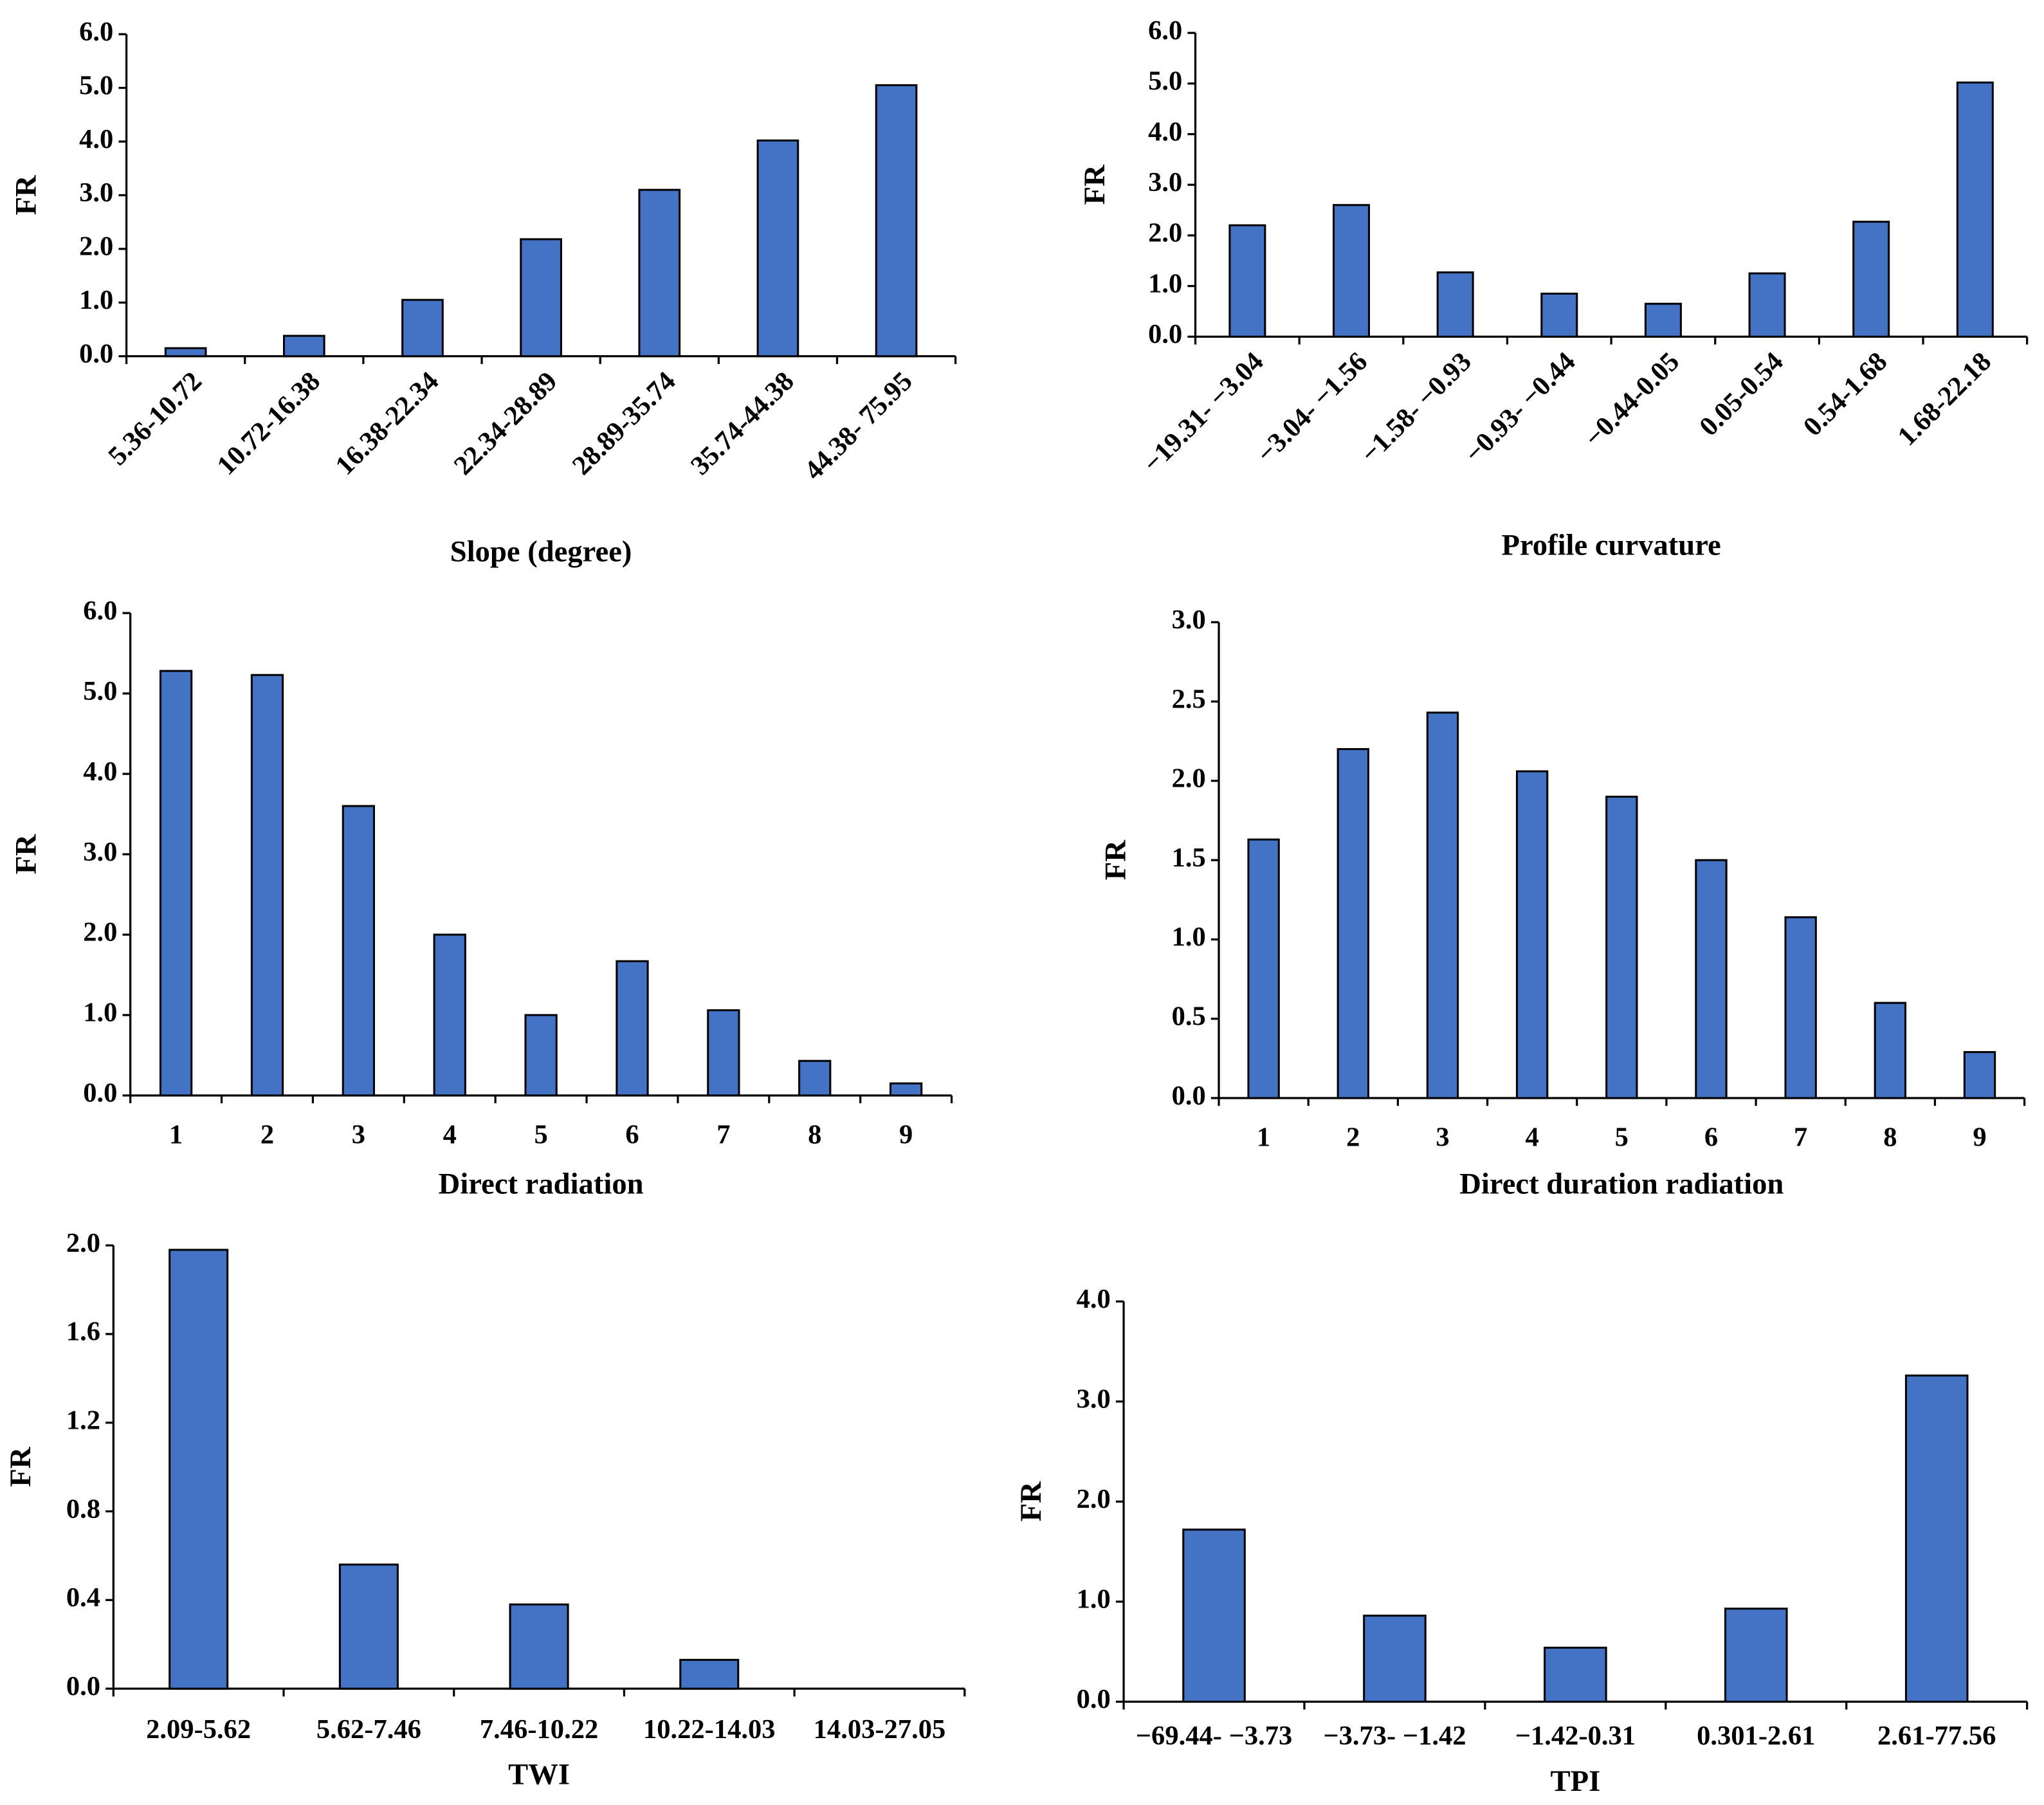  I want to click on x-tick-label: 4, so click(450, 1135).